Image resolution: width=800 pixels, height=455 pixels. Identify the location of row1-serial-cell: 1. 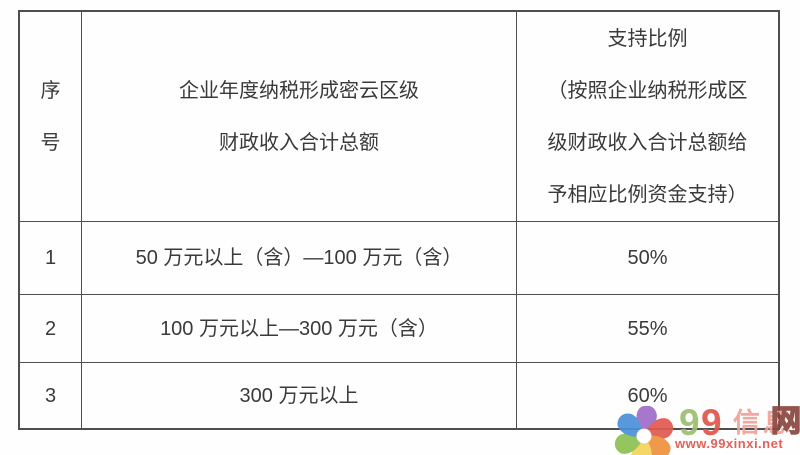
(51, 258).